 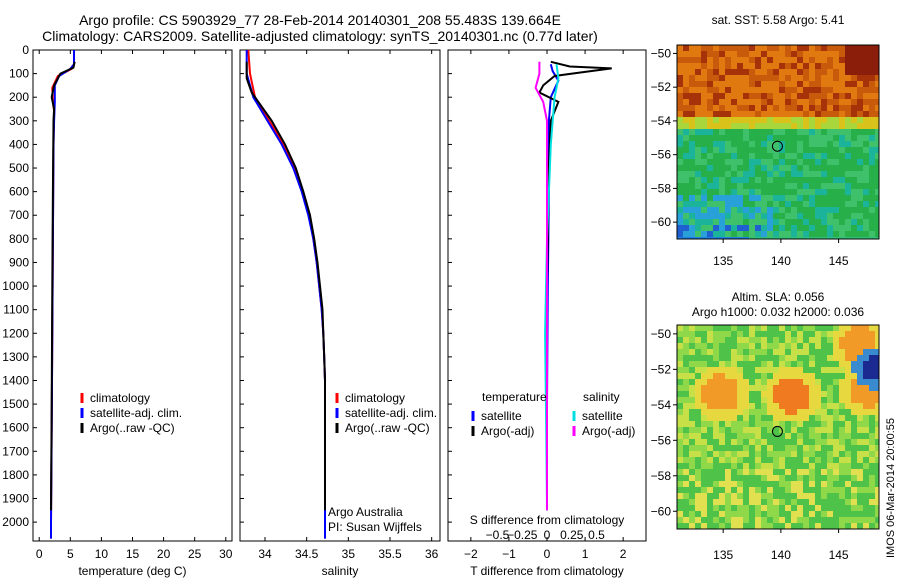 I want to click on y-tick-label: 700, so click(x=19, y=215).